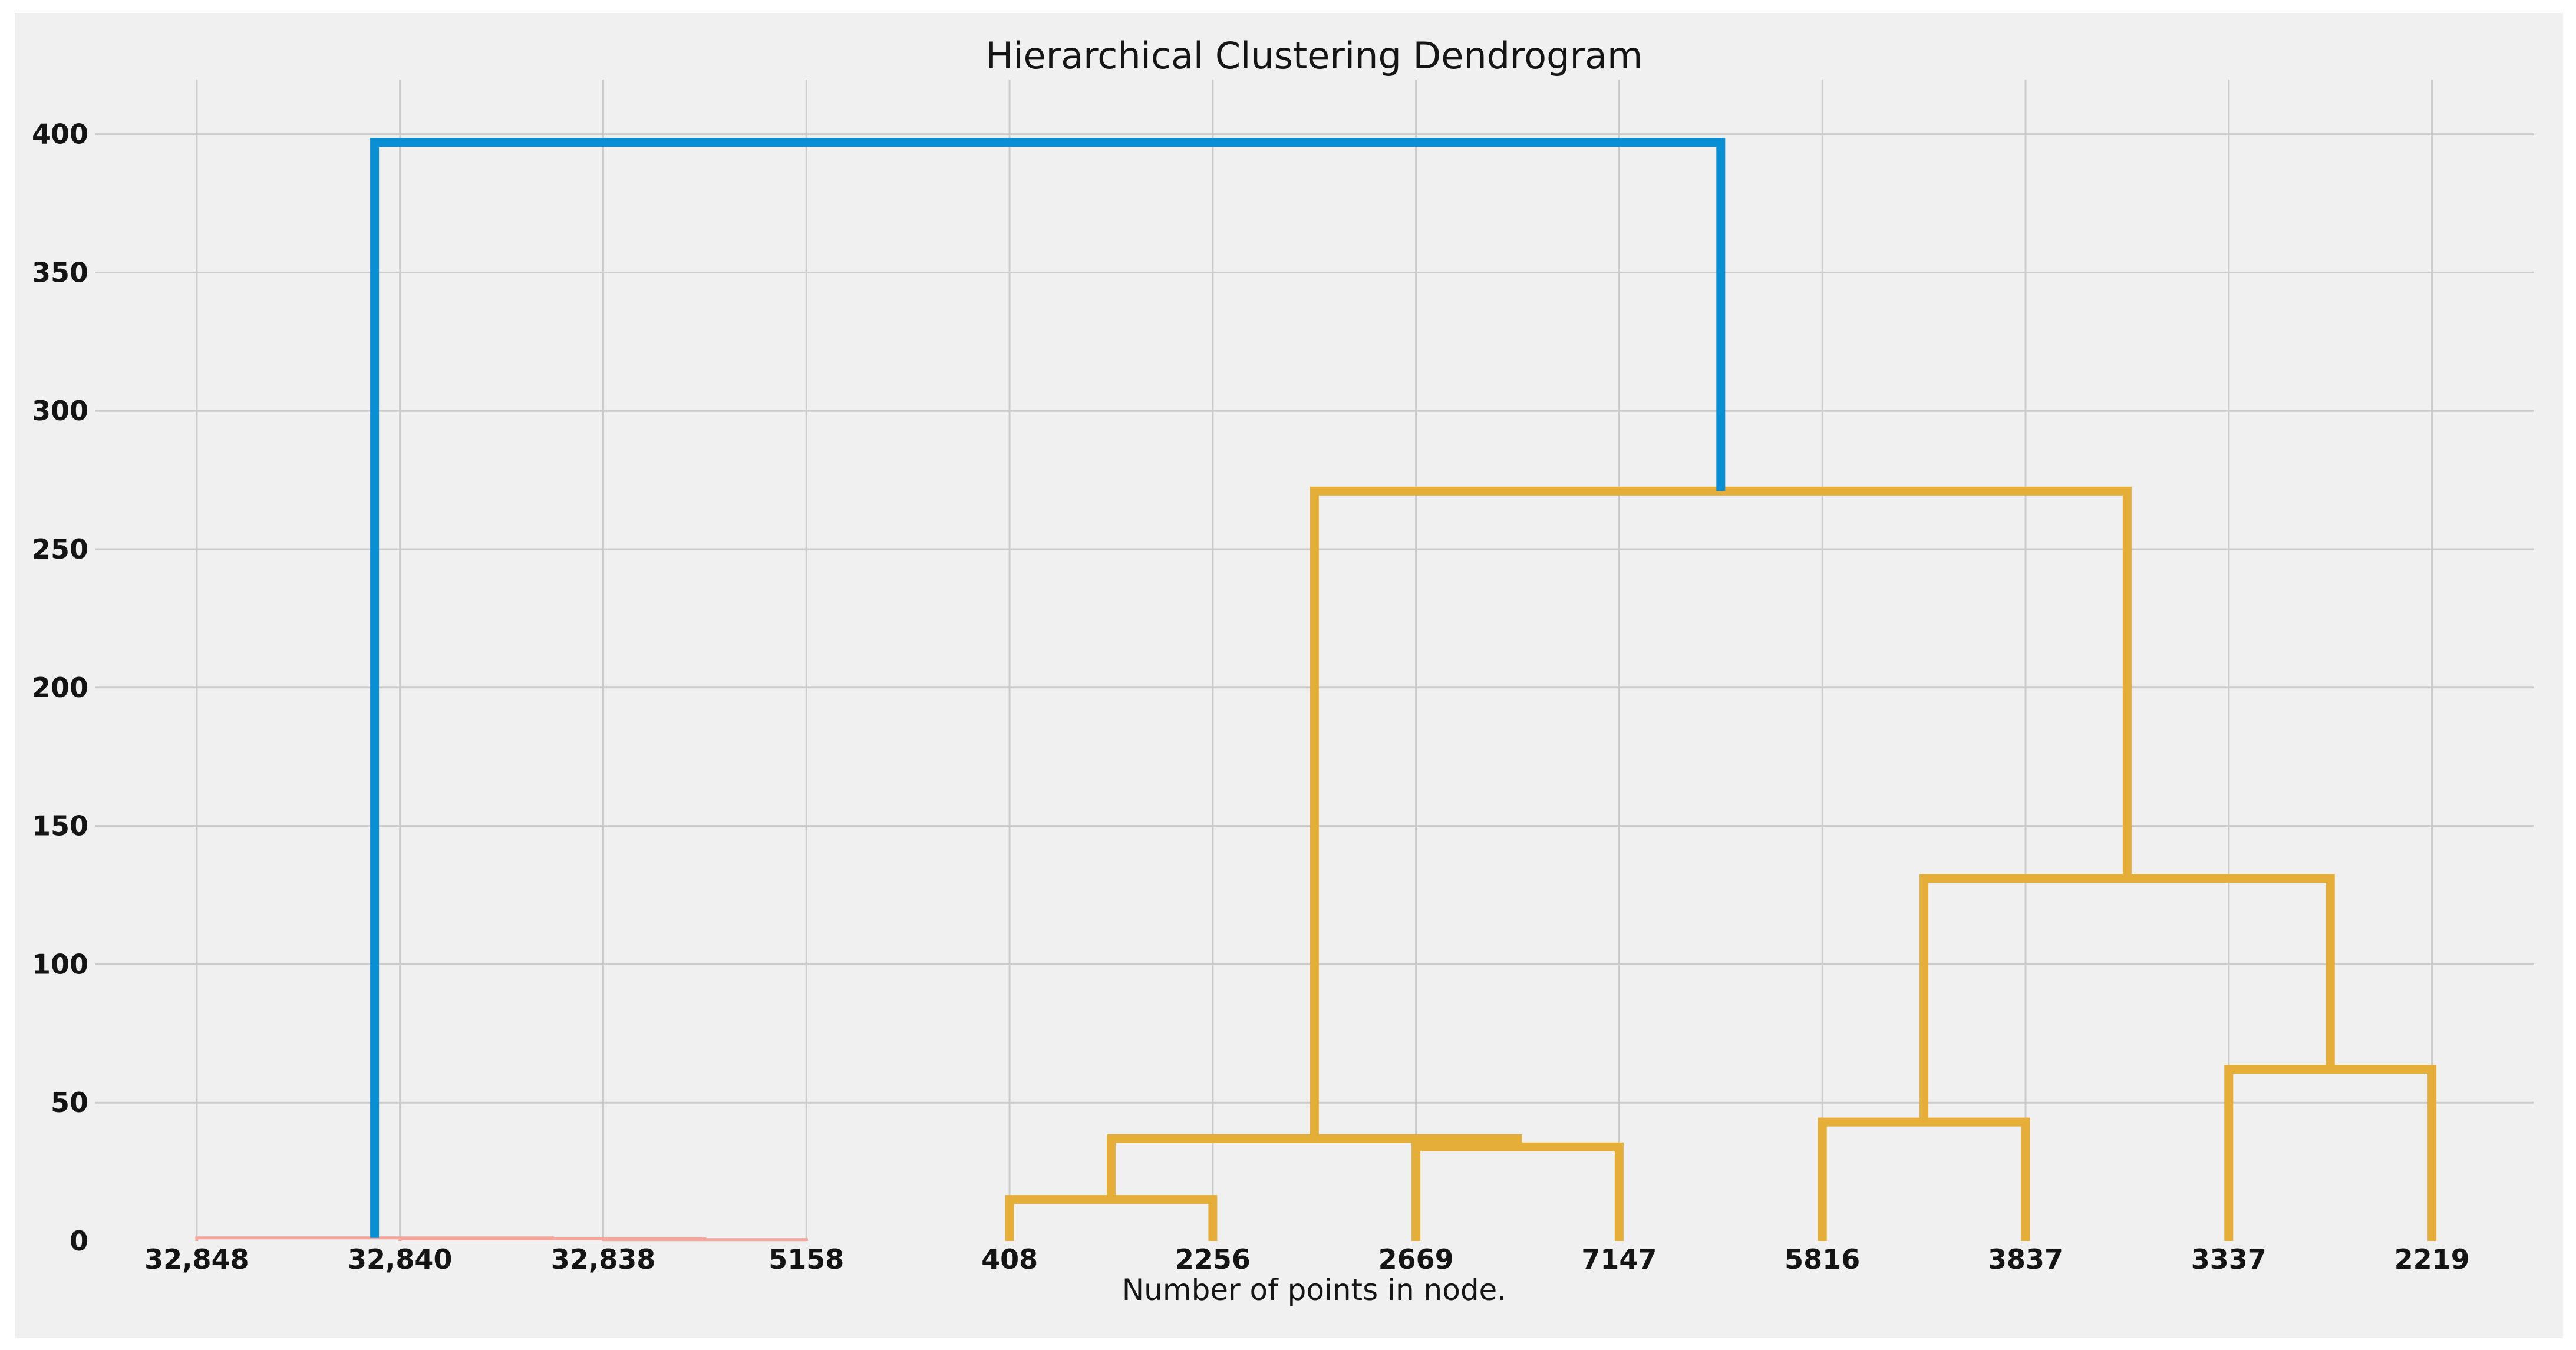  Describe the element at coordinates (1314, 1290) in the screenshot. I see `x-axis-label: Number of points in node.` at that location.